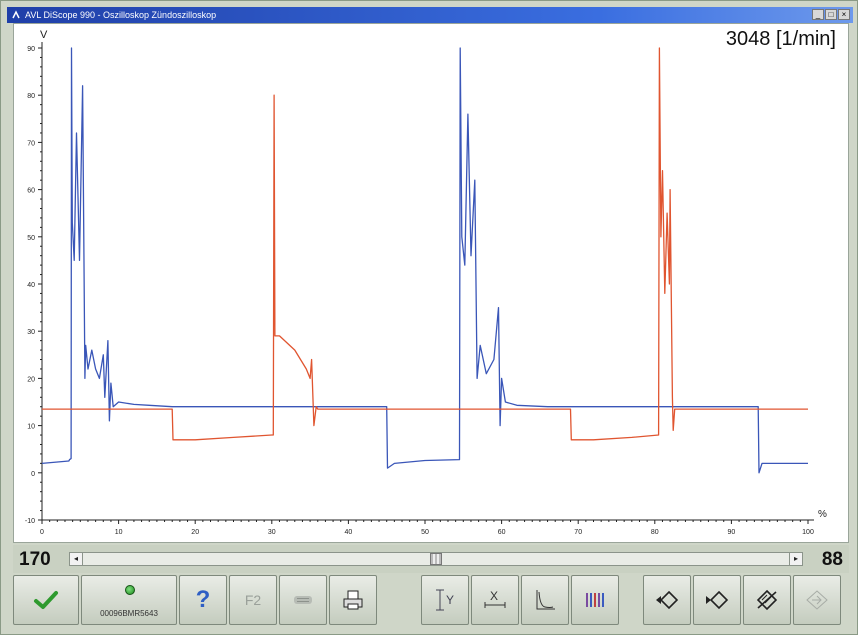 The width and height of the screenshot is (858, 635). What do you see at coordinates (780, 39) in the screenshot?
I see `rpm-readout: 3048 [1/min]` at bounding box center [780, 39].